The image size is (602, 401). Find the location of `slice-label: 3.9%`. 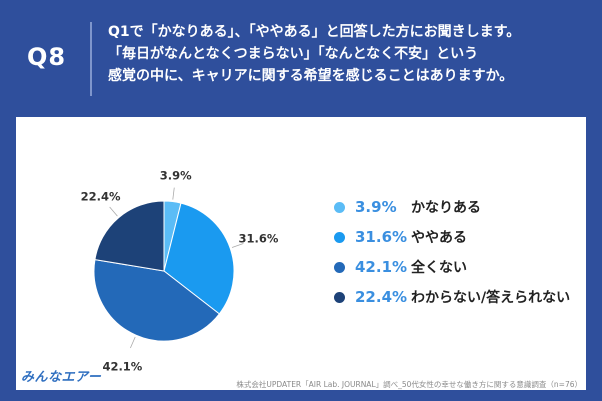

slice-label: 3.9% is located at coordinates (176, 176).